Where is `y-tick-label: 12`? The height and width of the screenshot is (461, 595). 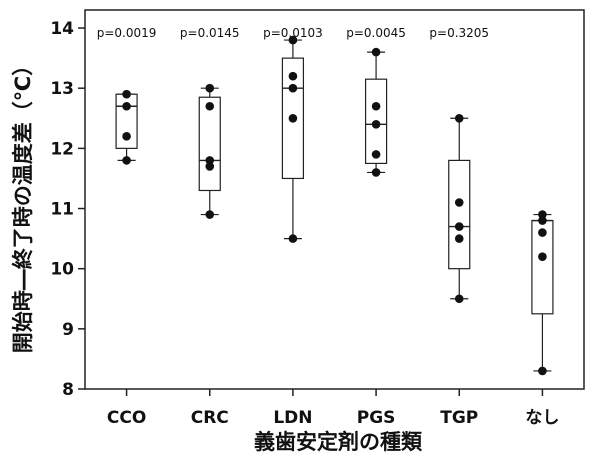 y-tick-label: 12 is located at coordinates (62, 149).